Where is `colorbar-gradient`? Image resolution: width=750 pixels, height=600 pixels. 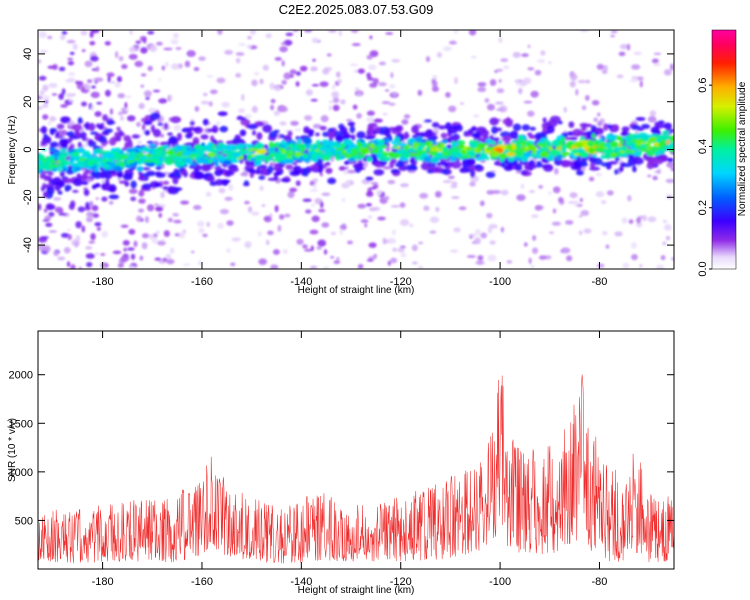
colorbar-gradient is located at coordinates (724, 149).